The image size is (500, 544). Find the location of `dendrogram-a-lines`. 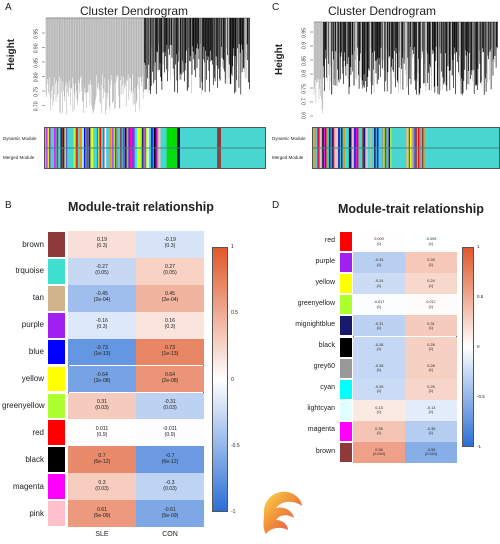

dendrogram-a-lines is located at coordinates (147, 66).